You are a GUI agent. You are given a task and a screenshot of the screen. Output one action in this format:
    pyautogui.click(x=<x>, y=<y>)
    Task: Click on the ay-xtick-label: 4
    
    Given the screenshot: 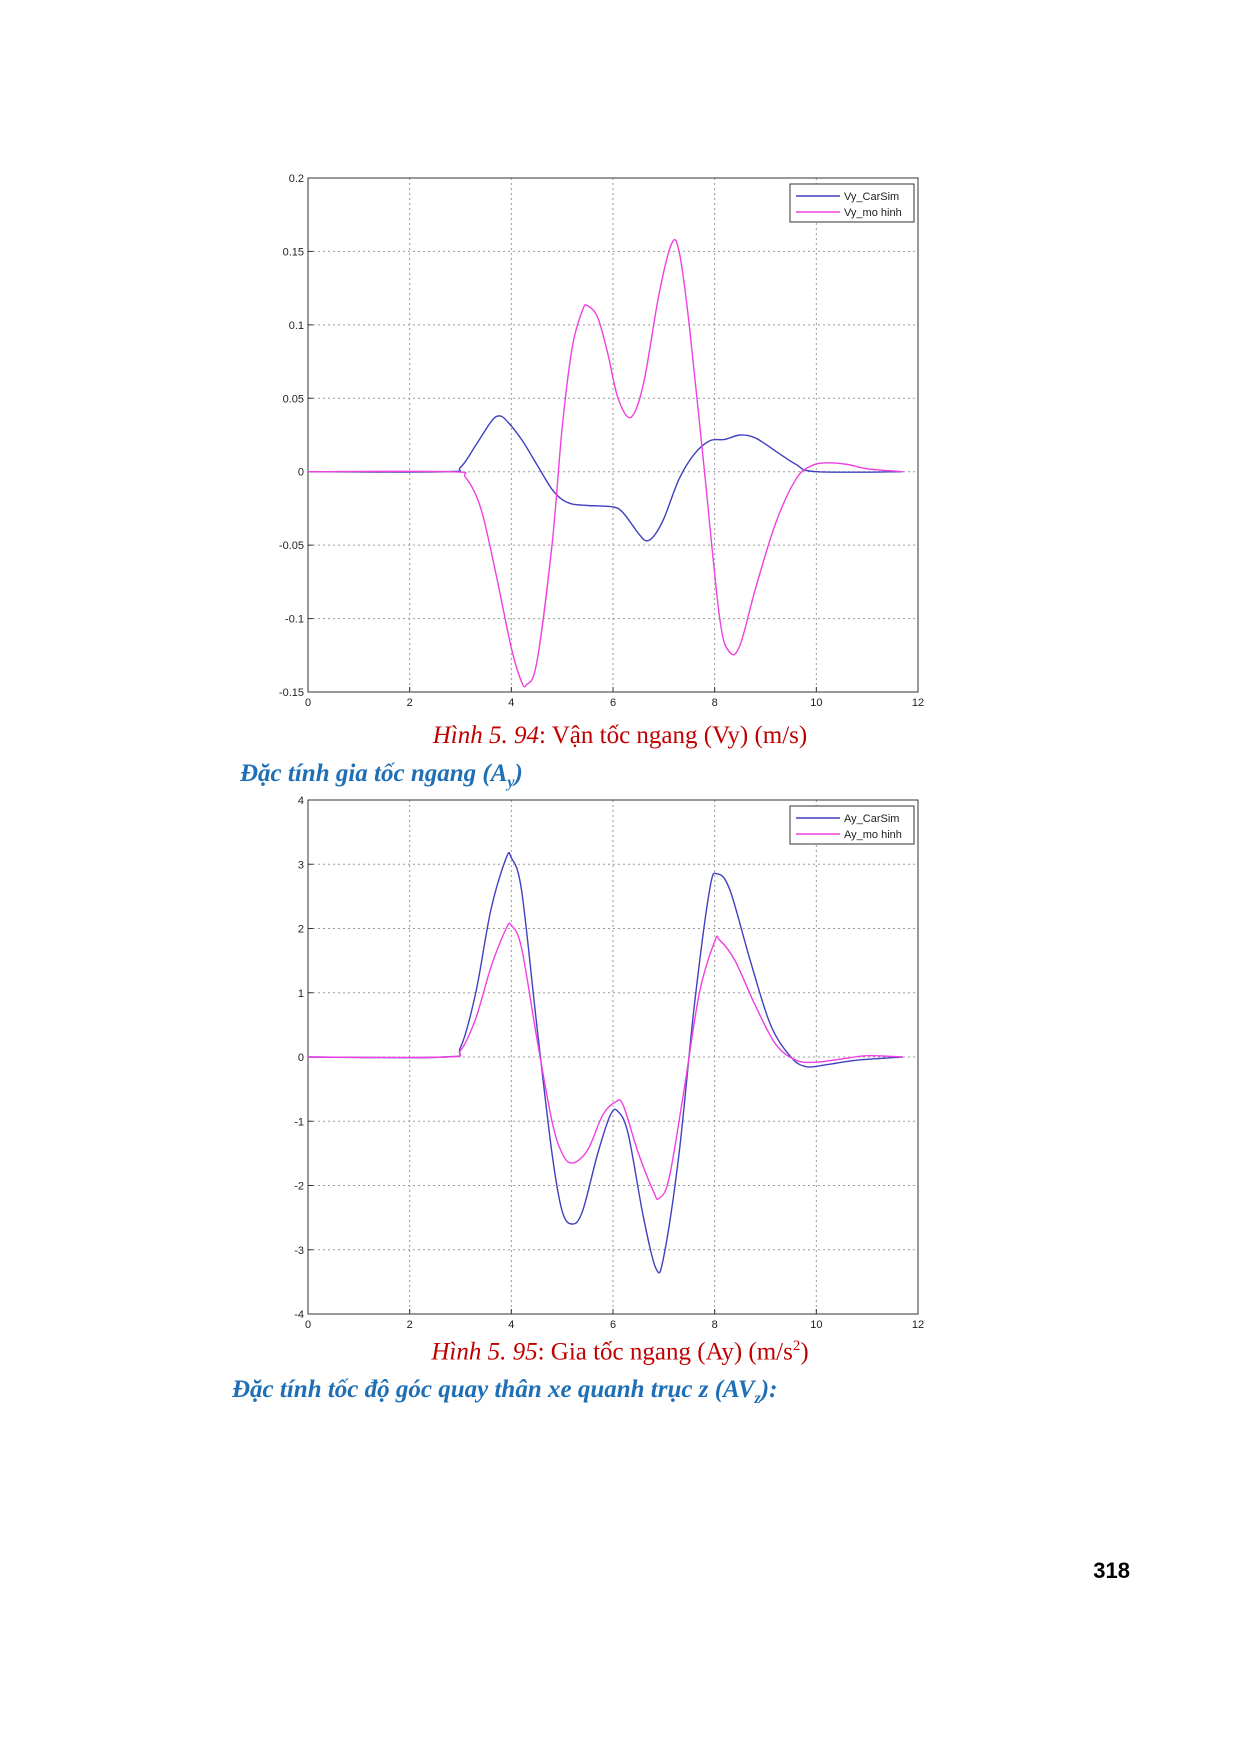 What is the action you would take?
    pyautogui.click(x=511, y=1325)
    